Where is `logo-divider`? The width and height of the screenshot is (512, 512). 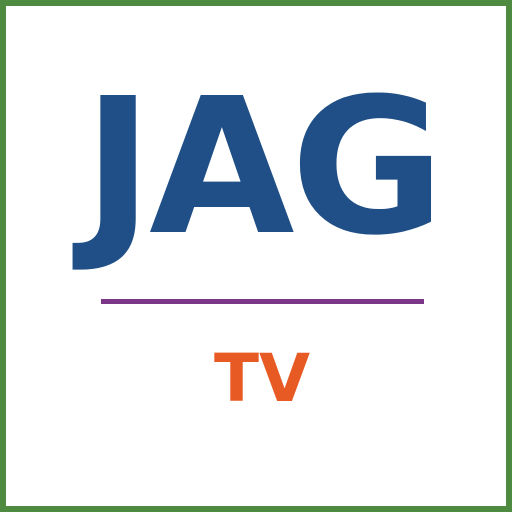
logo-divider is located at coordinates (262, 301).